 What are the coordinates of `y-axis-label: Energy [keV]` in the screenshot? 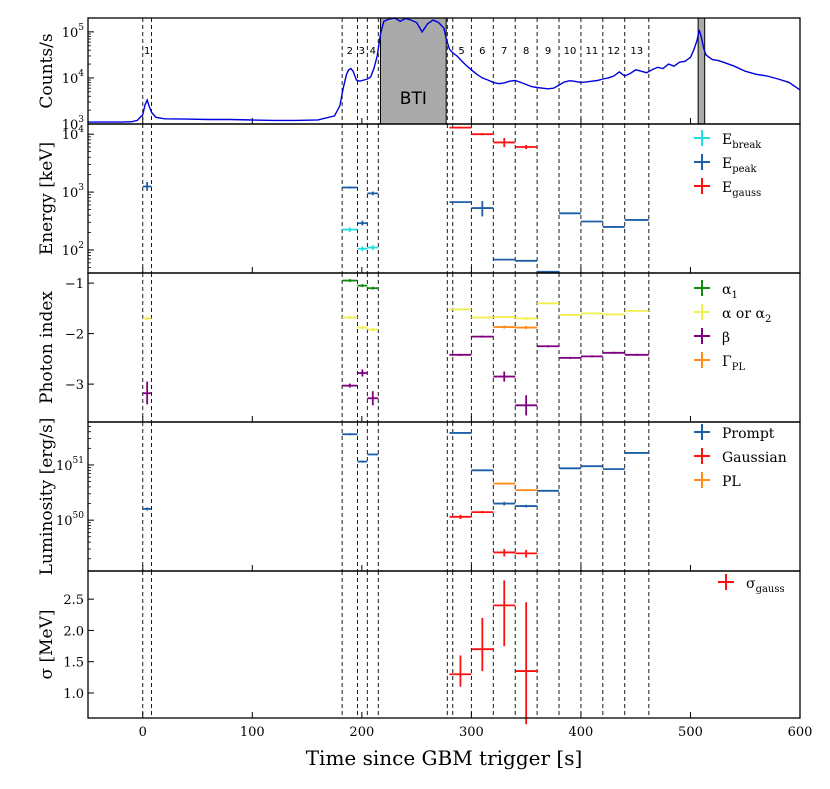 It's located at (47, 198).